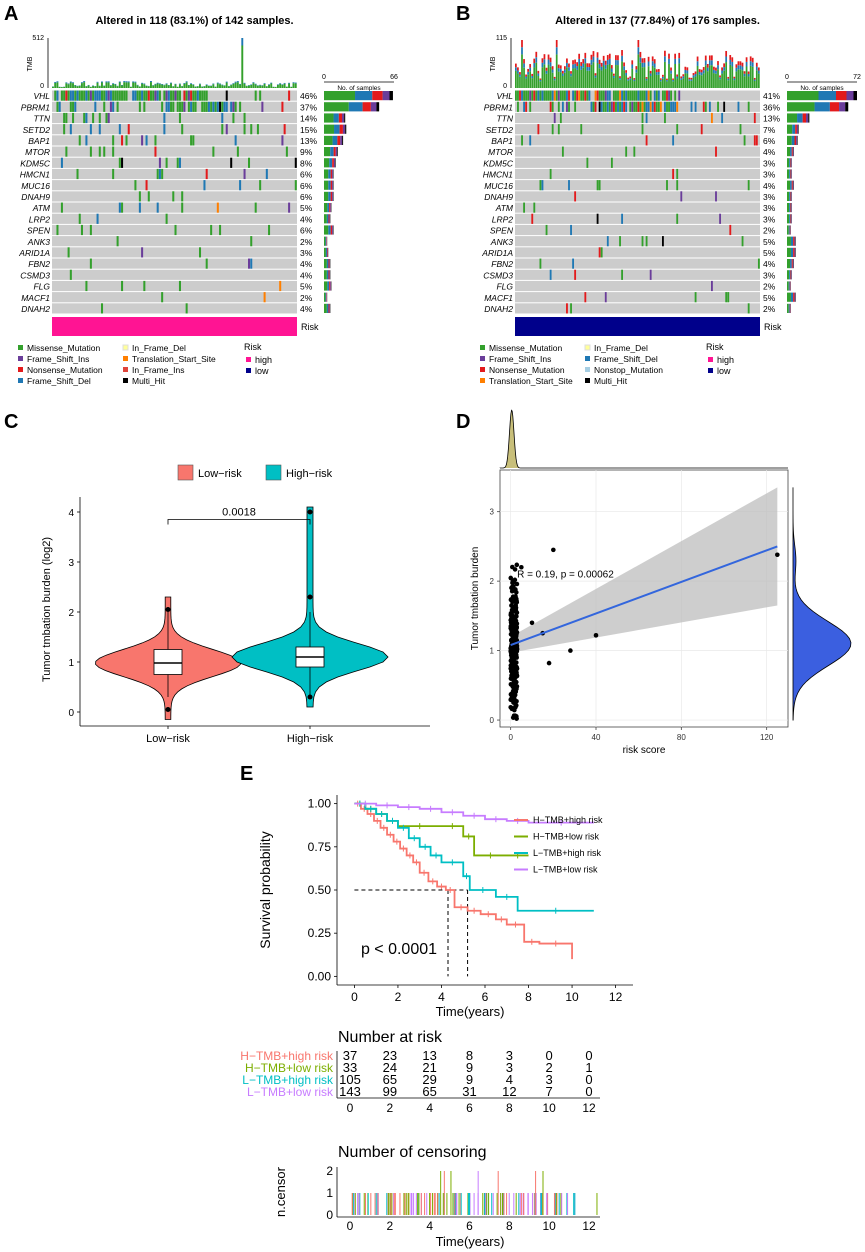 This screenshot has height=1252, width=865. Describe the element at coordinates (239, 522) in the screenshot. I see `significance-bracket` at that location.